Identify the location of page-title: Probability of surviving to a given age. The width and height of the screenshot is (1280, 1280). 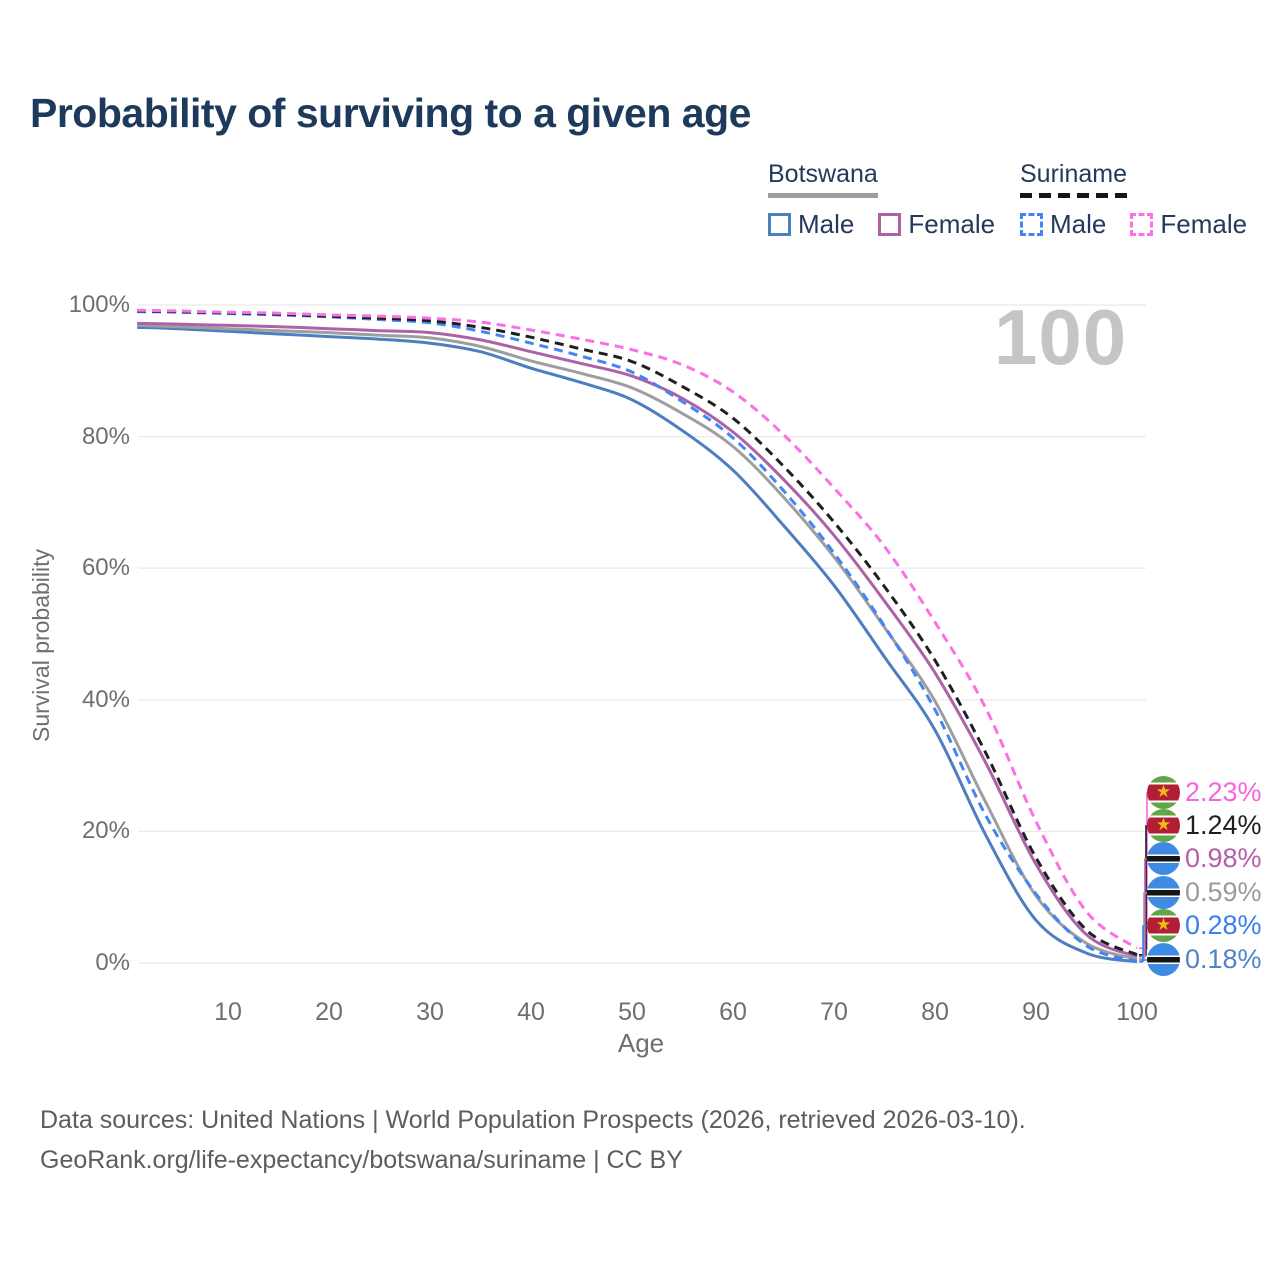
(390, 113).